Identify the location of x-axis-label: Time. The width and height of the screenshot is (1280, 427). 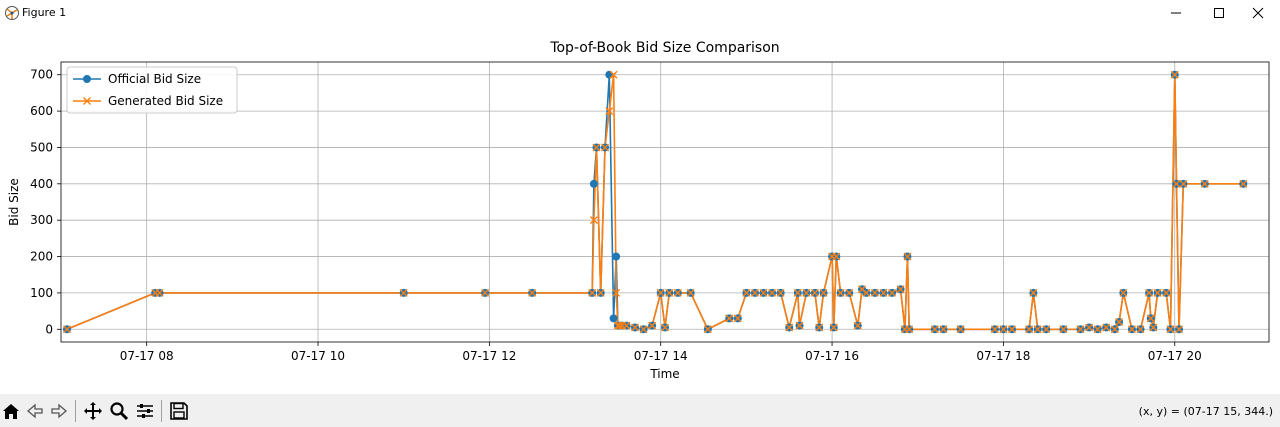
(664, 374).